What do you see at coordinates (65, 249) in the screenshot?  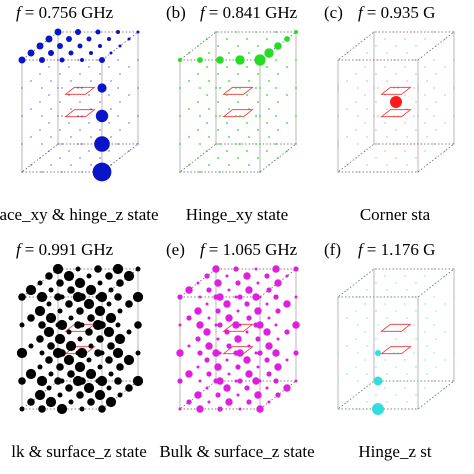 I see `frequency: f = 0.991 GHz` at bounding box center [65, 249].